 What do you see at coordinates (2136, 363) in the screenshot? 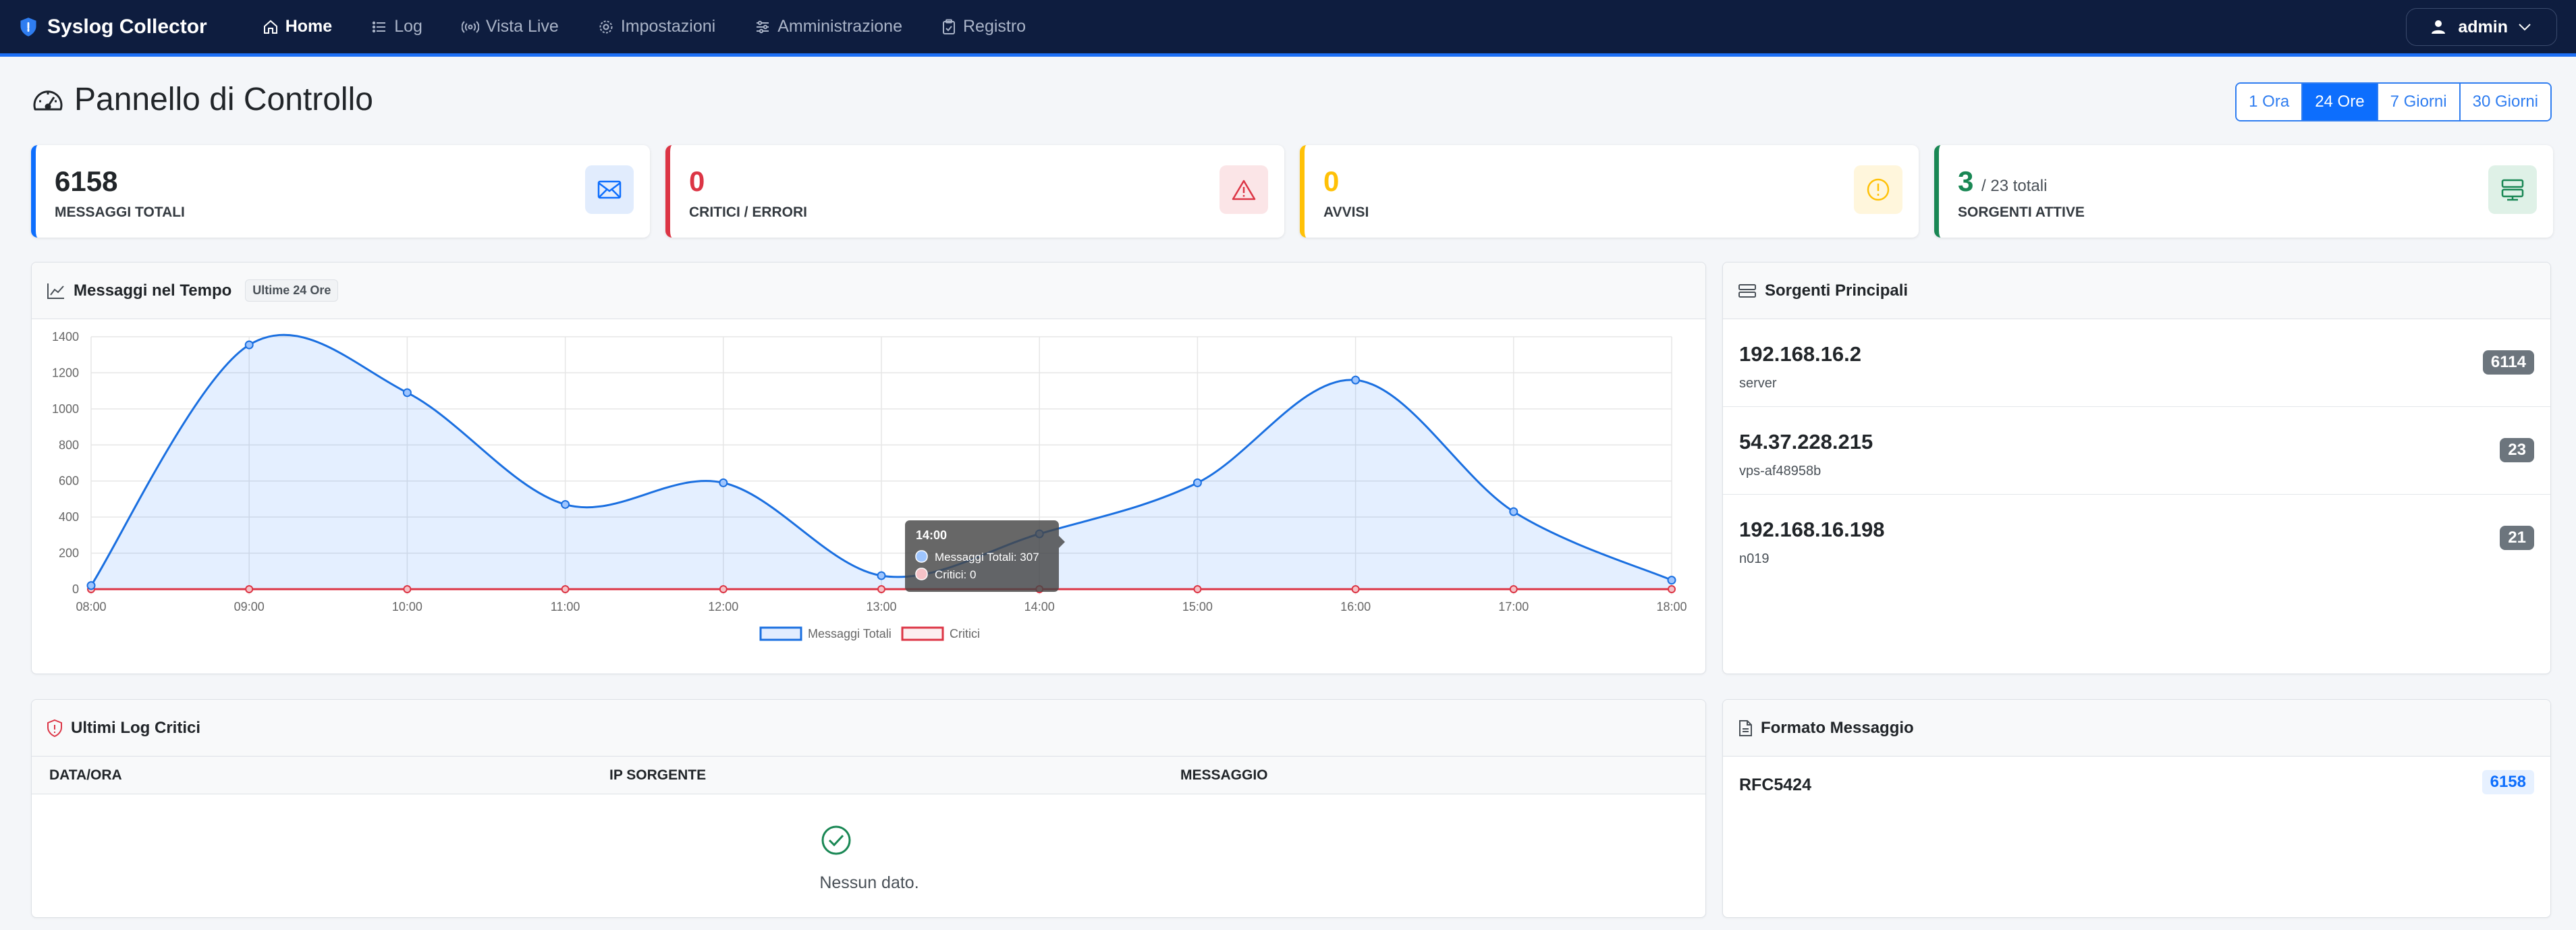
I see `source-row: 192.168.16.2 server 6114` at bounding box center [2136, 363].